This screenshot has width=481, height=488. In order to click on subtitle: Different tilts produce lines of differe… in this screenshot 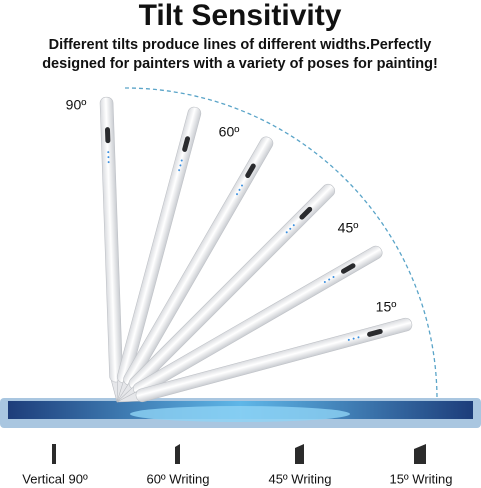, I will do `click(240, 45)`.